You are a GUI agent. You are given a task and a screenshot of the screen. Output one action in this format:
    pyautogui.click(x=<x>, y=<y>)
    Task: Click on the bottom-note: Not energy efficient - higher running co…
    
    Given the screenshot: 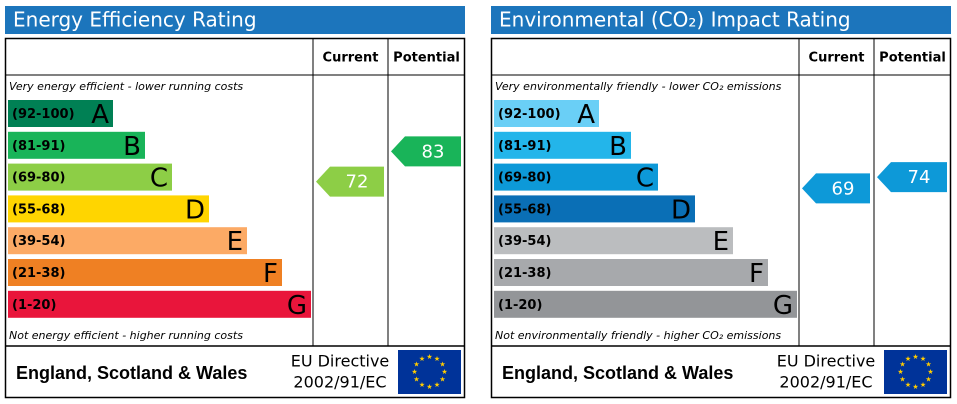 What is the action you would take?
    pyautogui.click(x=126, y=335)
    